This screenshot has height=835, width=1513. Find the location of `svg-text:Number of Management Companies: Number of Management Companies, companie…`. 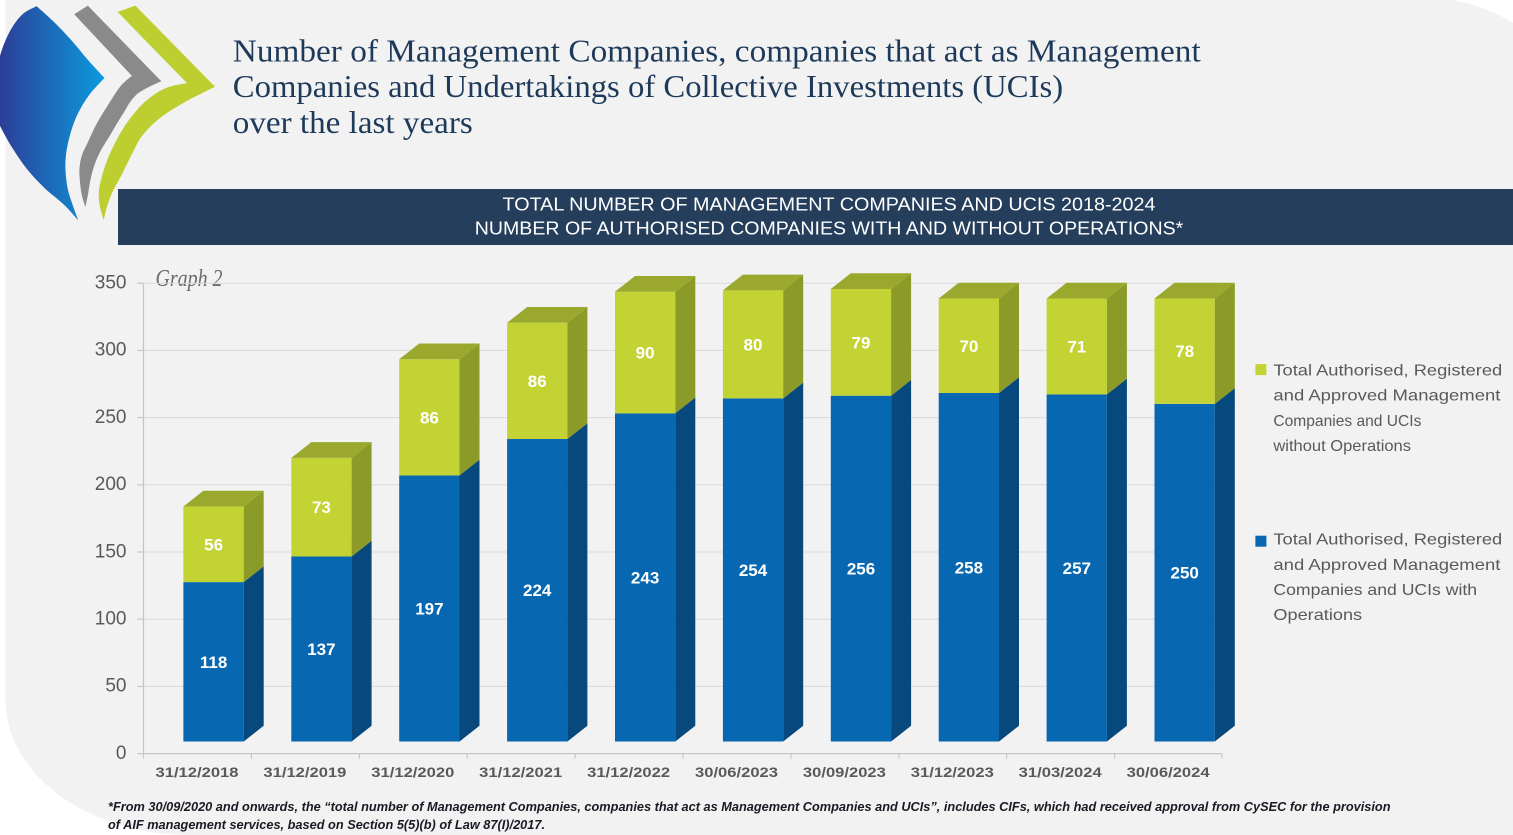

svg-text:Number of Management Companies: Number of Management Companies, companie… is located at coordinates (717, 51).